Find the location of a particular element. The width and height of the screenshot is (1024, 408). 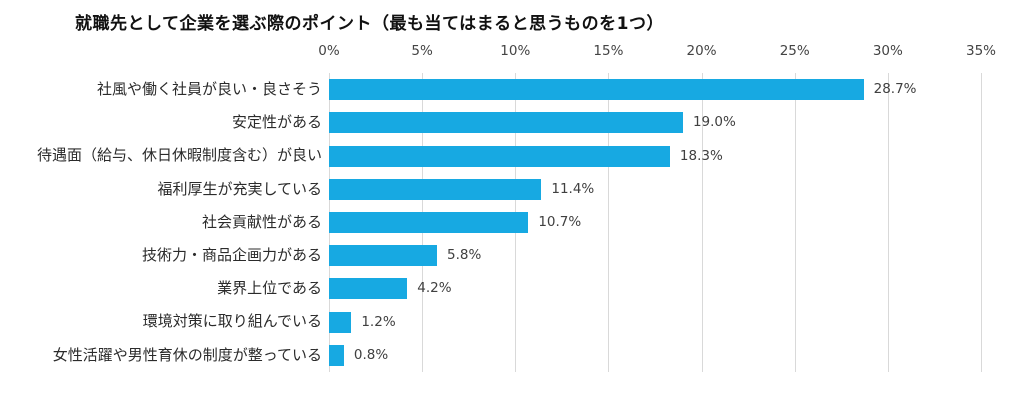

value-label: 0.8% is located at coordinates (371, 354).